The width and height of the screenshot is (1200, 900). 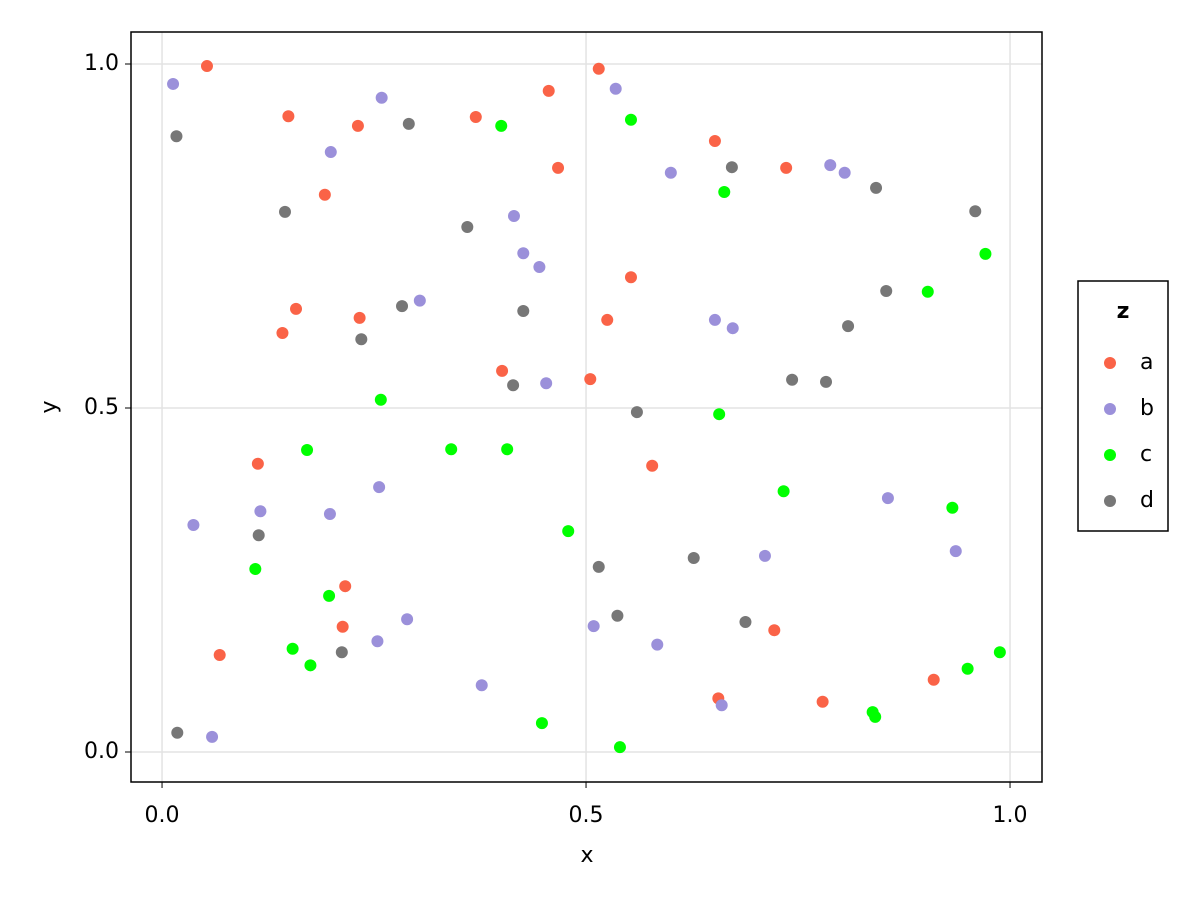 What do you see at coordinates (49, 406) in the screenshot?
I see `y-axis-label: y` at bounding box center [49, 406].